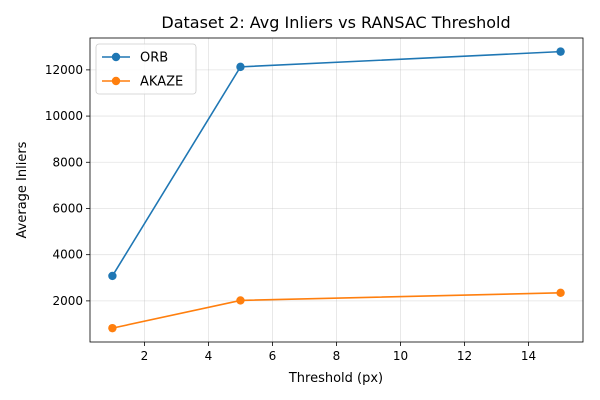 Image resolution: width=600 pixels, height=400 pixels. What do you see at coordinates (67, 185) in the screenshot?
I see `y-axis: 2000 4000 6000 8000 10000 12000` at bounding box center [67, 185].